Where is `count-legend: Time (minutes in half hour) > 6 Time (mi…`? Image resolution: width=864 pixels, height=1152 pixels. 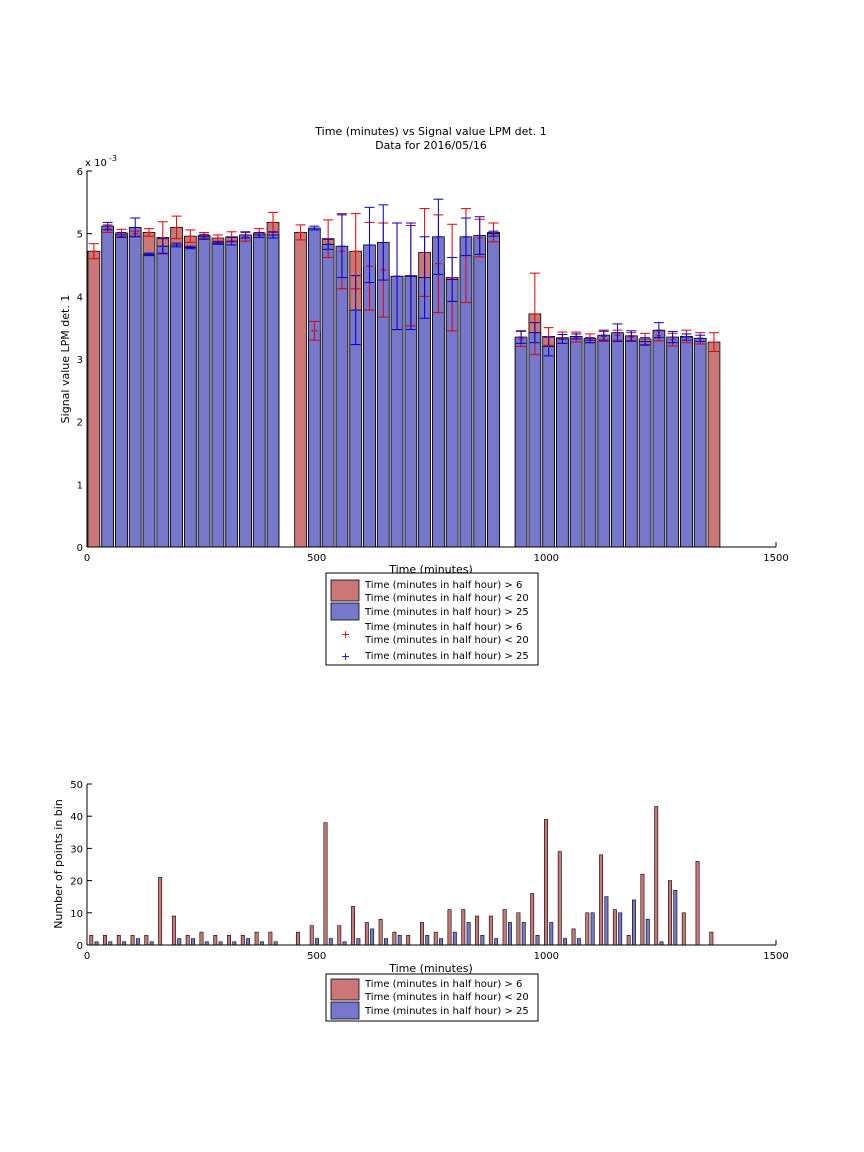
count-legend: Time (minutes in half hour) > 6 Time (mi… is located at coordinates (432, 997).